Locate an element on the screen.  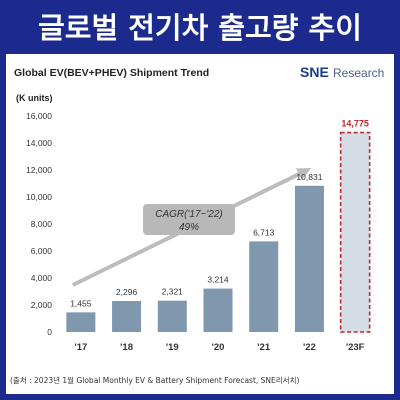
x-tick-label: '20 is located at coordinates (218, 347).